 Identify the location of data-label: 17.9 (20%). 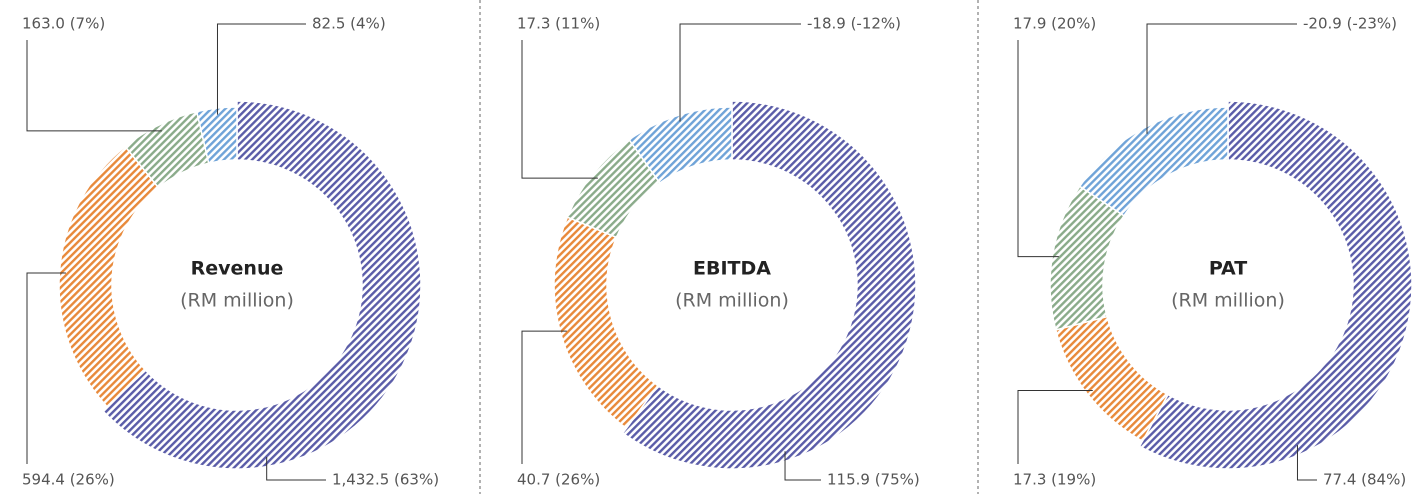
(1054, 24).